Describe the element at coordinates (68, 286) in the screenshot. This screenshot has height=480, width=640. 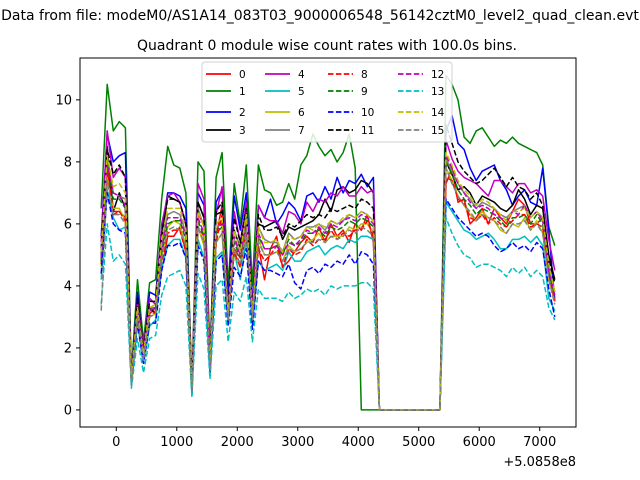
I see `y-tick-label: 4` at that location.